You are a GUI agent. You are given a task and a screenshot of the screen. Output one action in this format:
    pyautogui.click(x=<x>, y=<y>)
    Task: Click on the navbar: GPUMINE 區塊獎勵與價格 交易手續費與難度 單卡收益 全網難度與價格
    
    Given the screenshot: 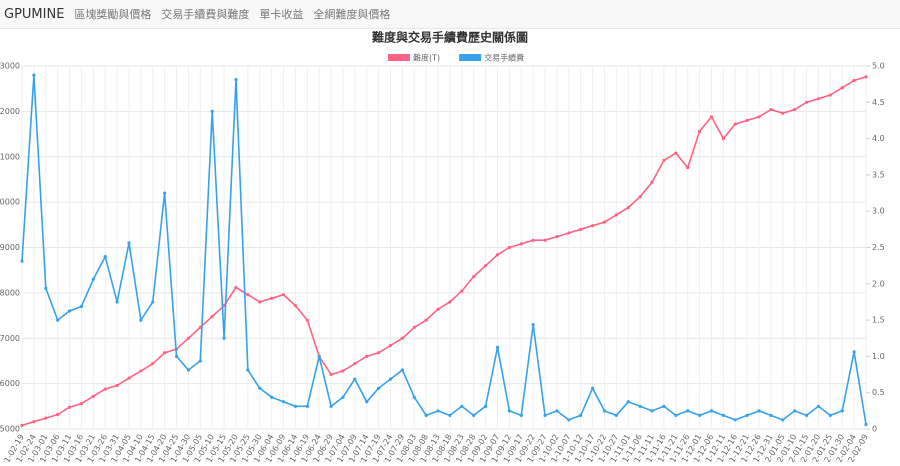 What is the action you would take?
    pyautogui.click(x=450, y=14)
    